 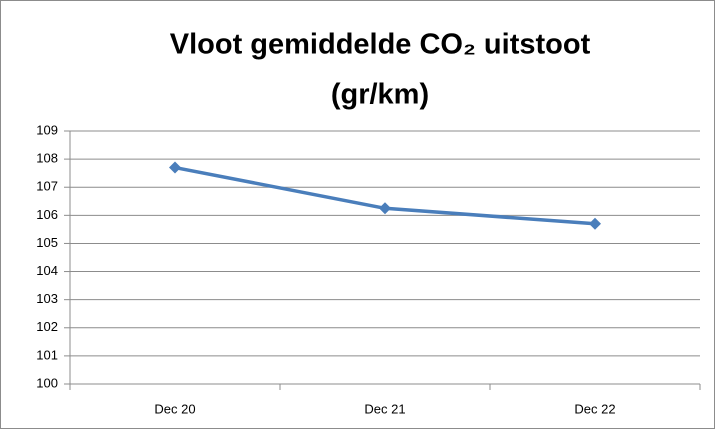 What do you see at coordinates (47, 214) in the screenshot?
I see `y-tick-label: 106` at bounding box center [47, 214].